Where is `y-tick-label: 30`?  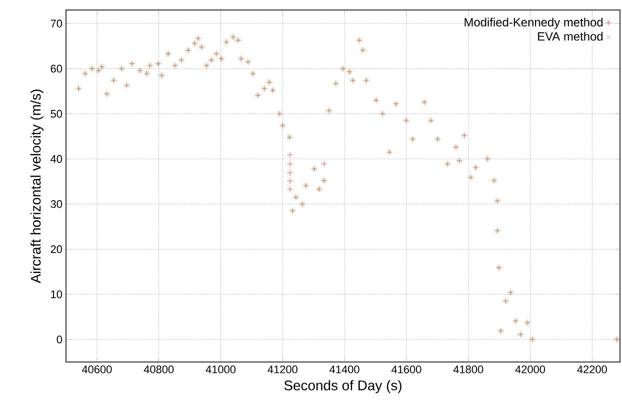 y-tick-label: 30 is located at coordinates (56, 204).